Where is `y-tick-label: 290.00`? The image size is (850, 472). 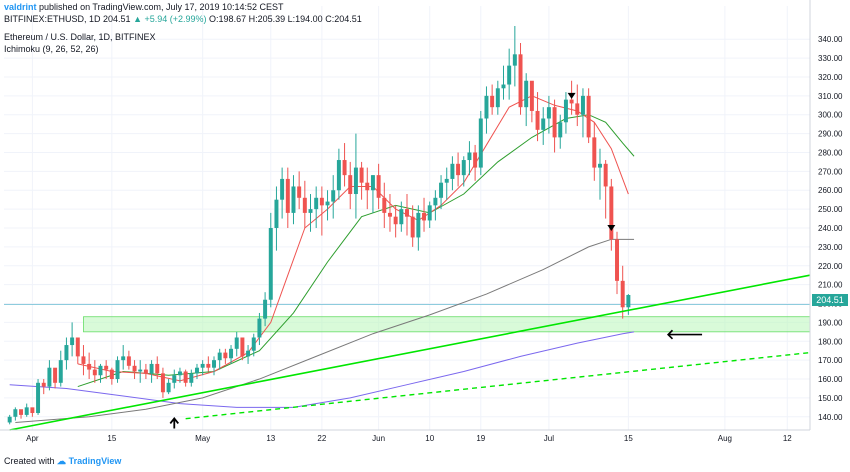 y-tick-label: 290.00 is located at coordinates (830, 134).